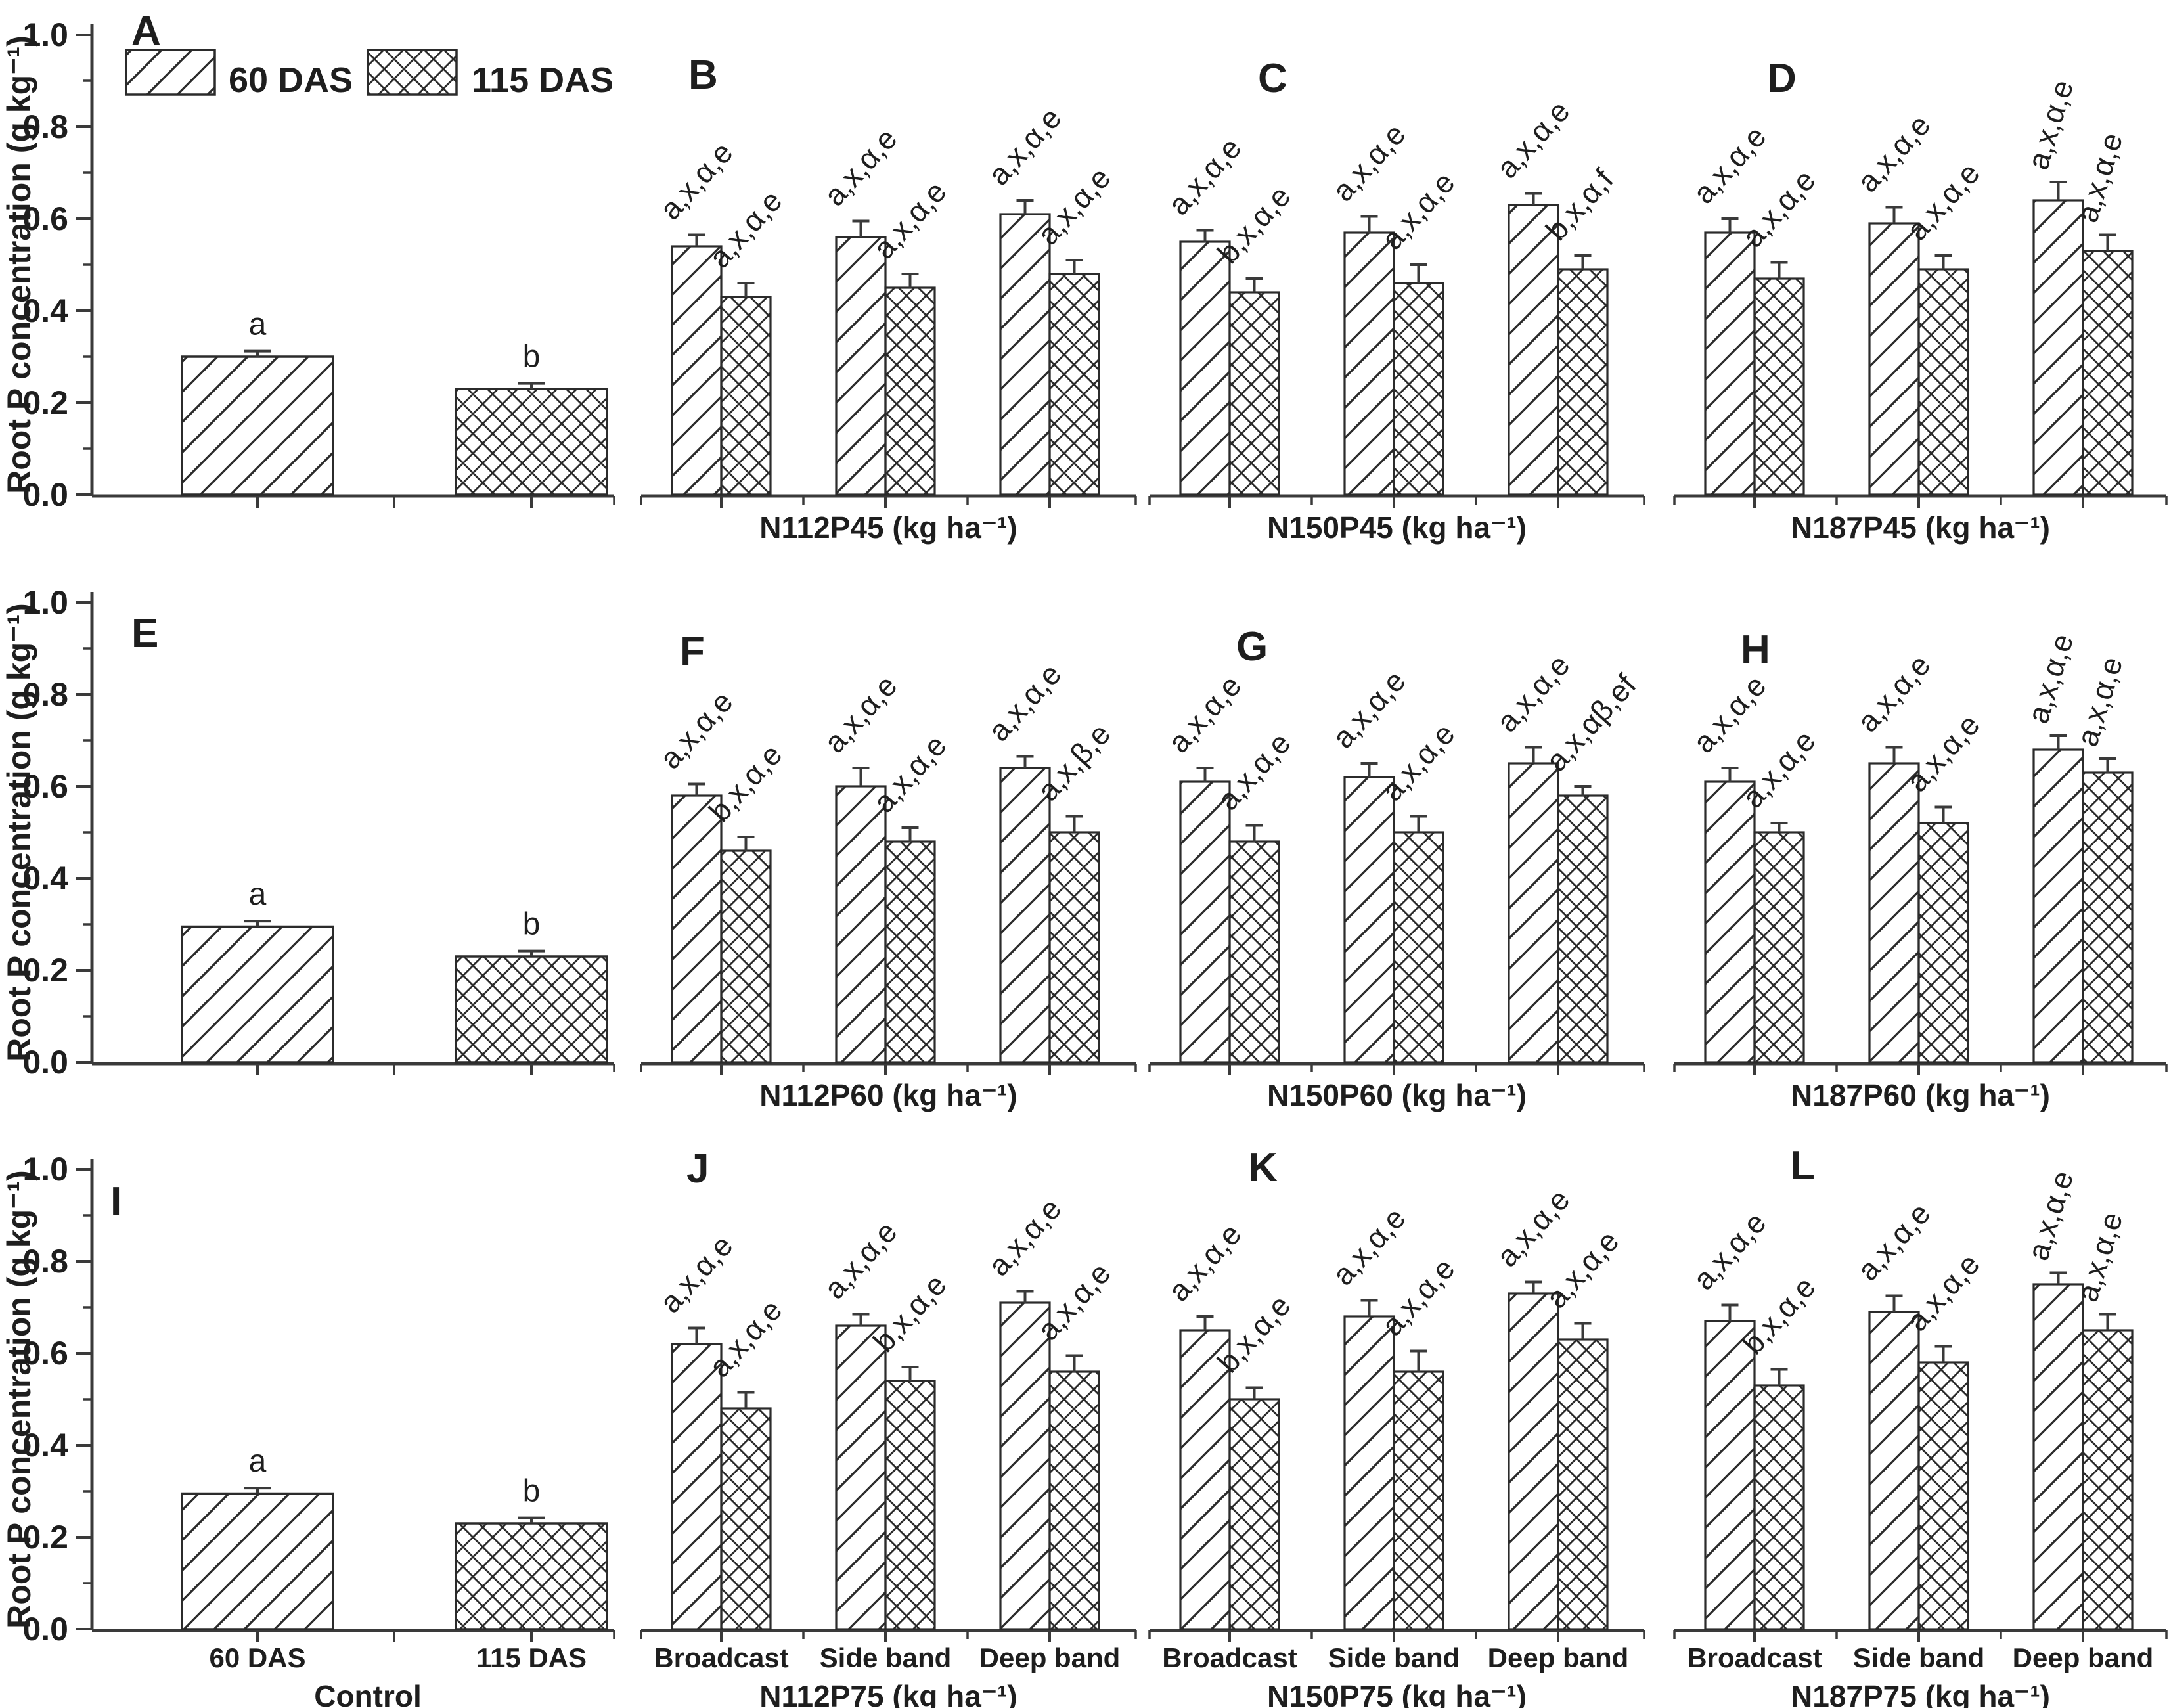 The image size is (2169, 1708). What do you see at coordinates (888, 527) in the screenshot?
I see `x-axis-title: N112P45 (kg ha⁻¹)` at bounding box center [888, 527].